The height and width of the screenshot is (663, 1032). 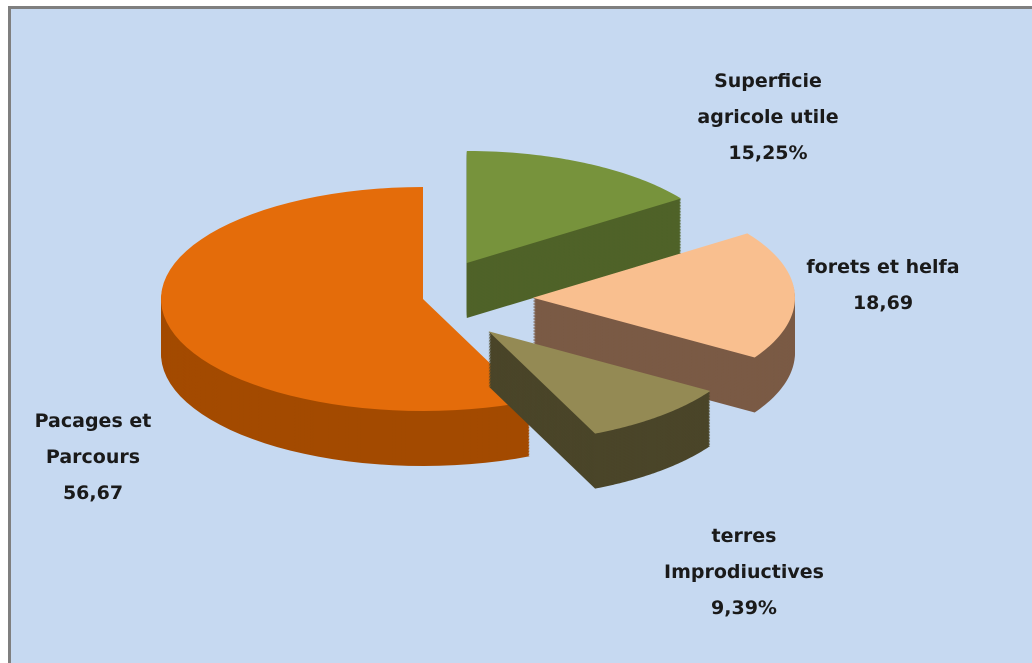 I want to click on data-label: forets et helfa 18,69, so click(x=883, y=285).